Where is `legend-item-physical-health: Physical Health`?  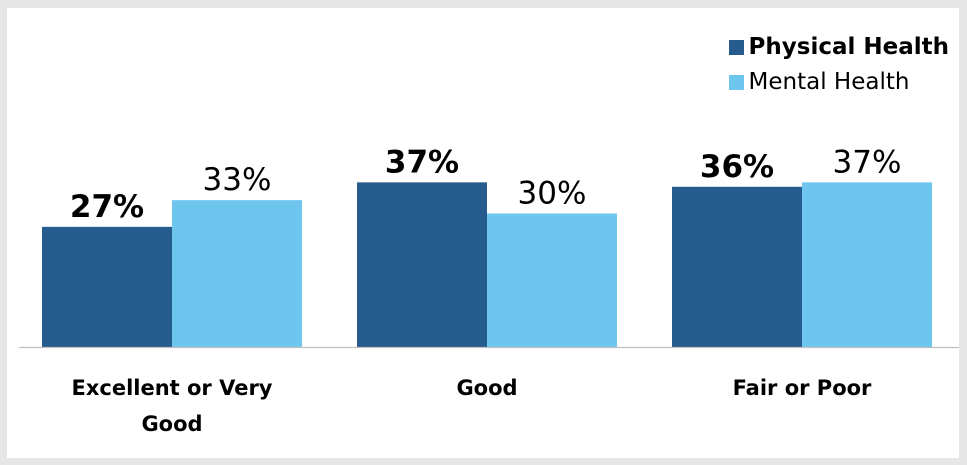 legend-item-physical-health: Physical Health is located at coordinates (838, 47).